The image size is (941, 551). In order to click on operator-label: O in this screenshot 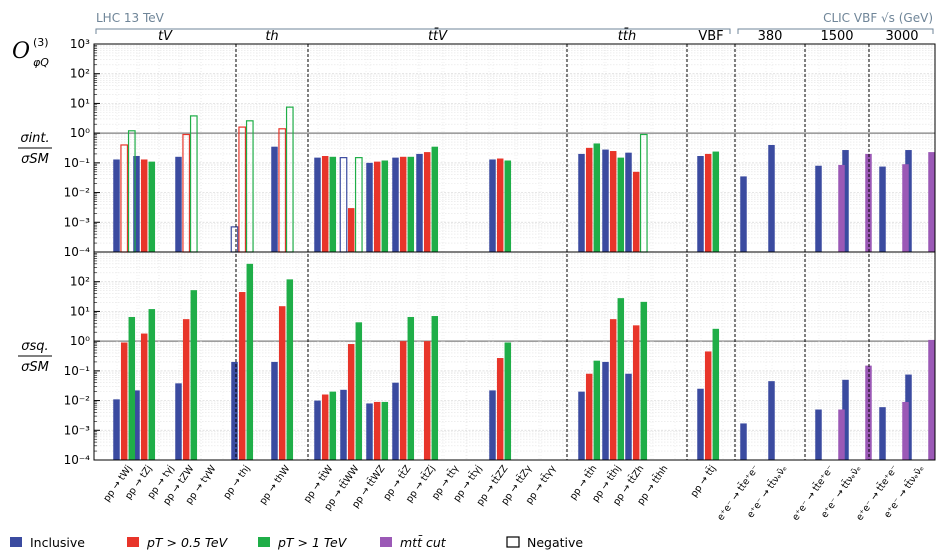, I will do `click(21, 51)`.